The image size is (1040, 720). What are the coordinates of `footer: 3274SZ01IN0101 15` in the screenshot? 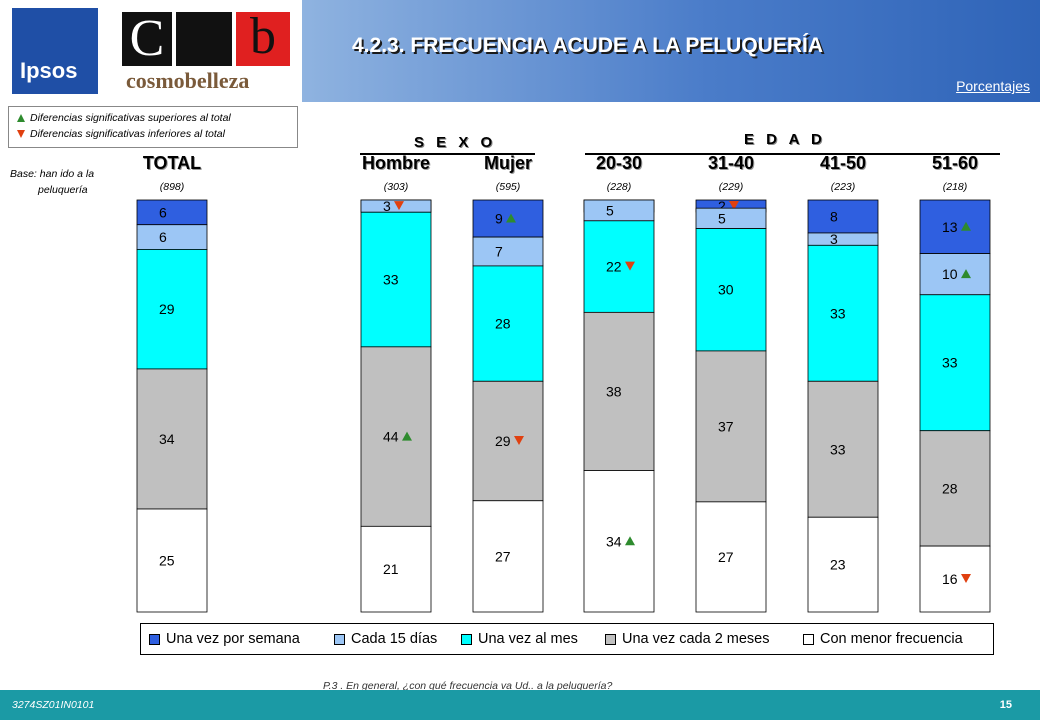 It's located at (520, 705).